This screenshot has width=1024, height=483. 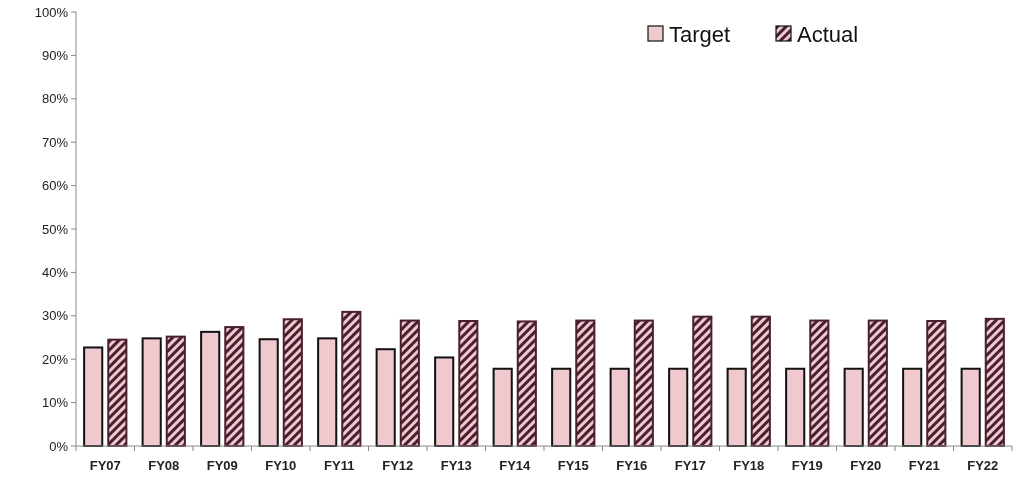 What do you see at coordinates (339, 465) in the screenshot?
I see `x-tick-label: FY11` at bounding box center [339, 465].